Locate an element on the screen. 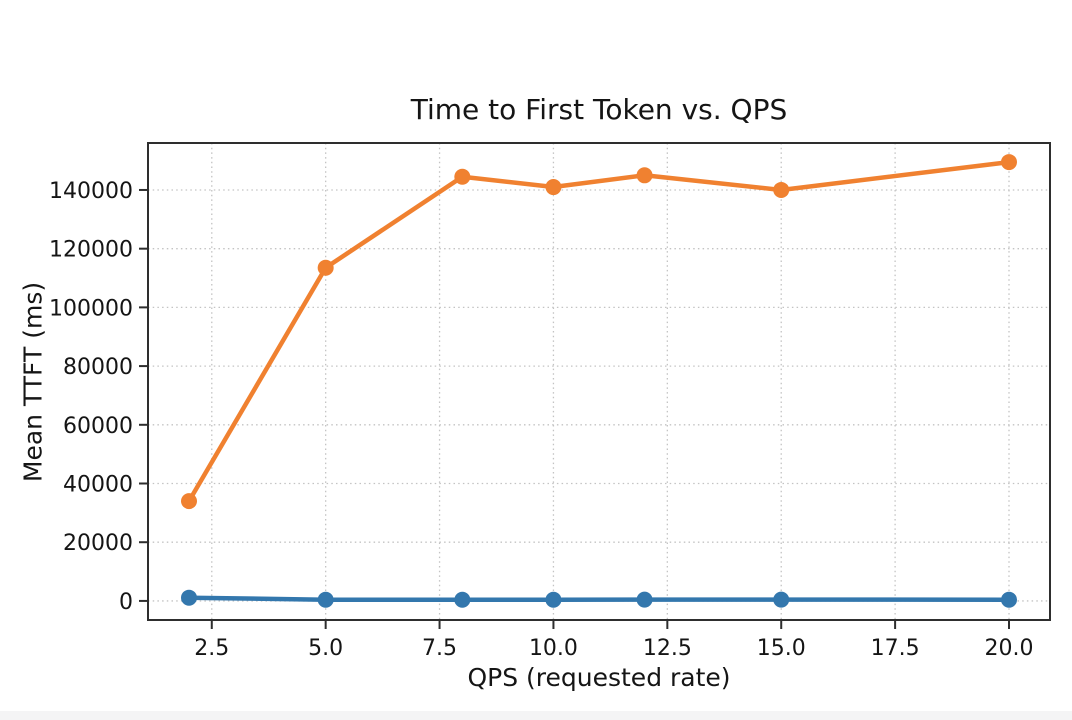 This screenshot has width=1072, height=720. y-axis-label: Mean TTFT (ms) is located at coordinates (33, 382).